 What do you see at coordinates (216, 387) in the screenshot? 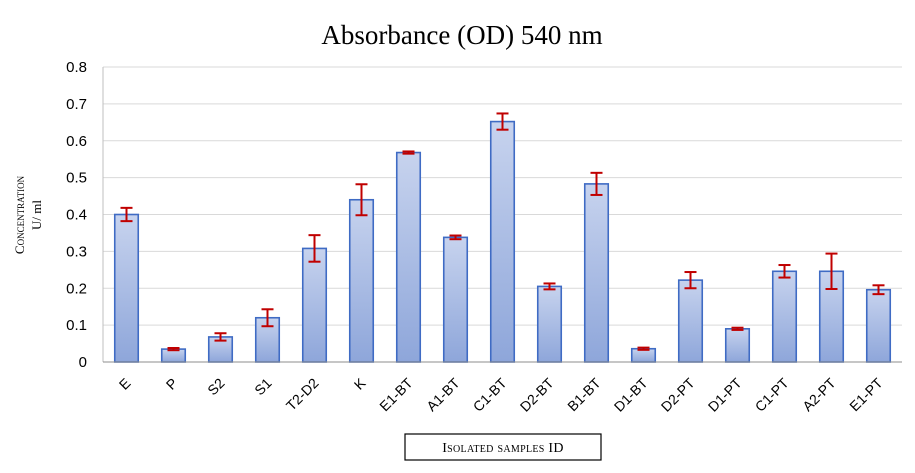
I see `x-tick-label: S2` at bounding box center [216, 387].